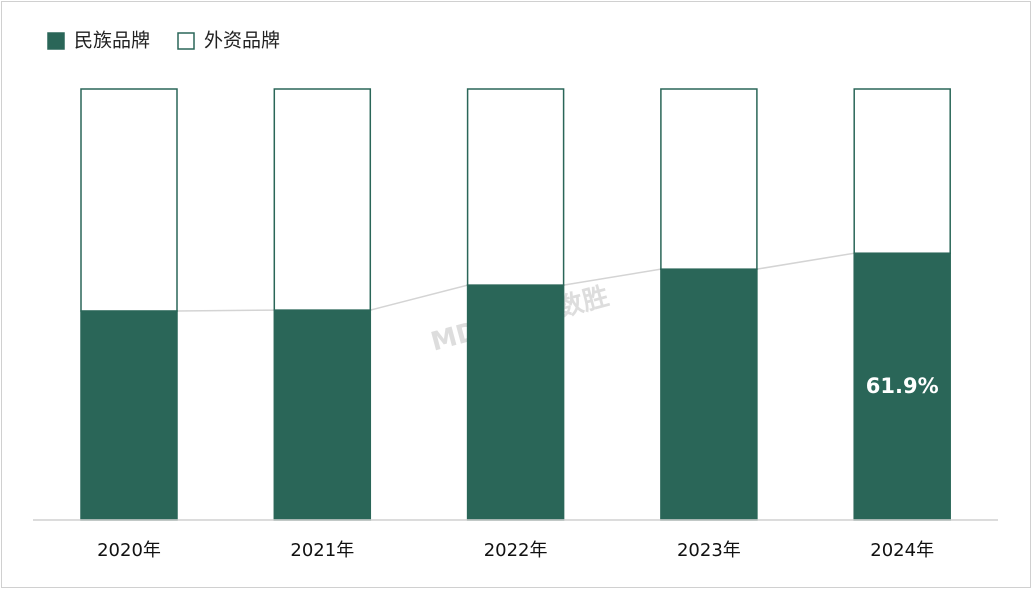 This screenshot has width=1032, height=593. Describe the element at coordinates (242, 41) in the screenshot. I see `legend-label: 外资品牌` at that location.